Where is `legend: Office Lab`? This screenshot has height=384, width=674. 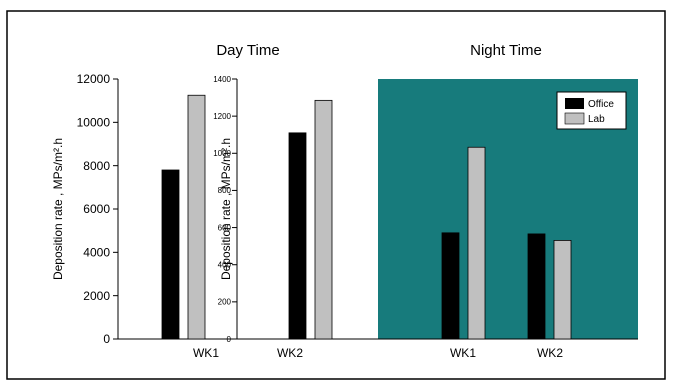 legend: Office Lab is located at coordinates (591, 110).